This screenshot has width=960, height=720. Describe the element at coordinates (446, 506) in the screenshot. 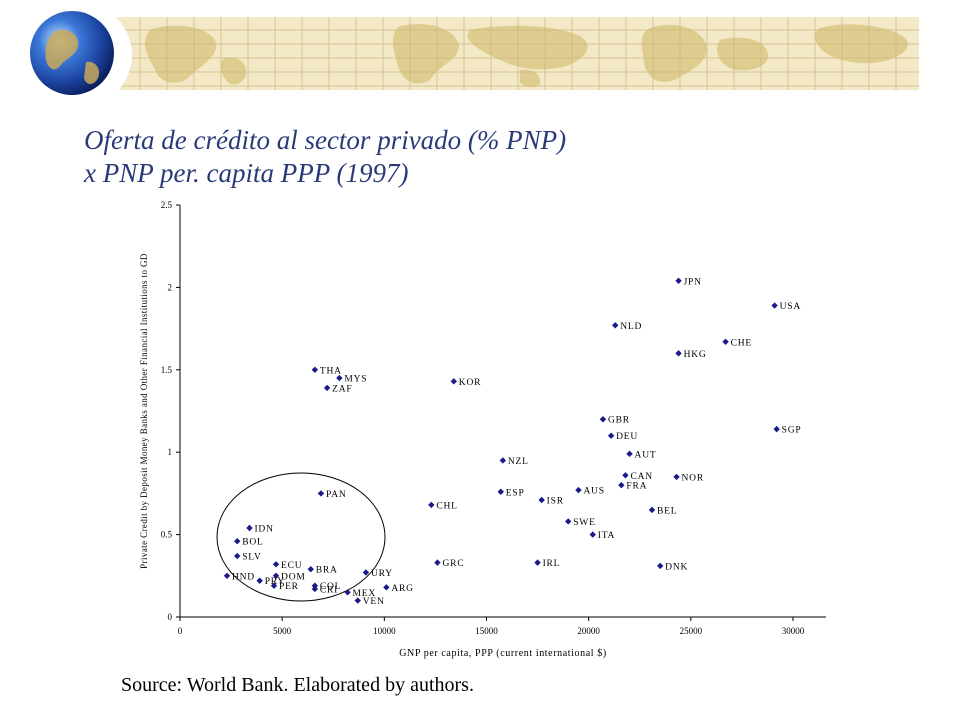

I see `point-label-chl: CHL` at that location.